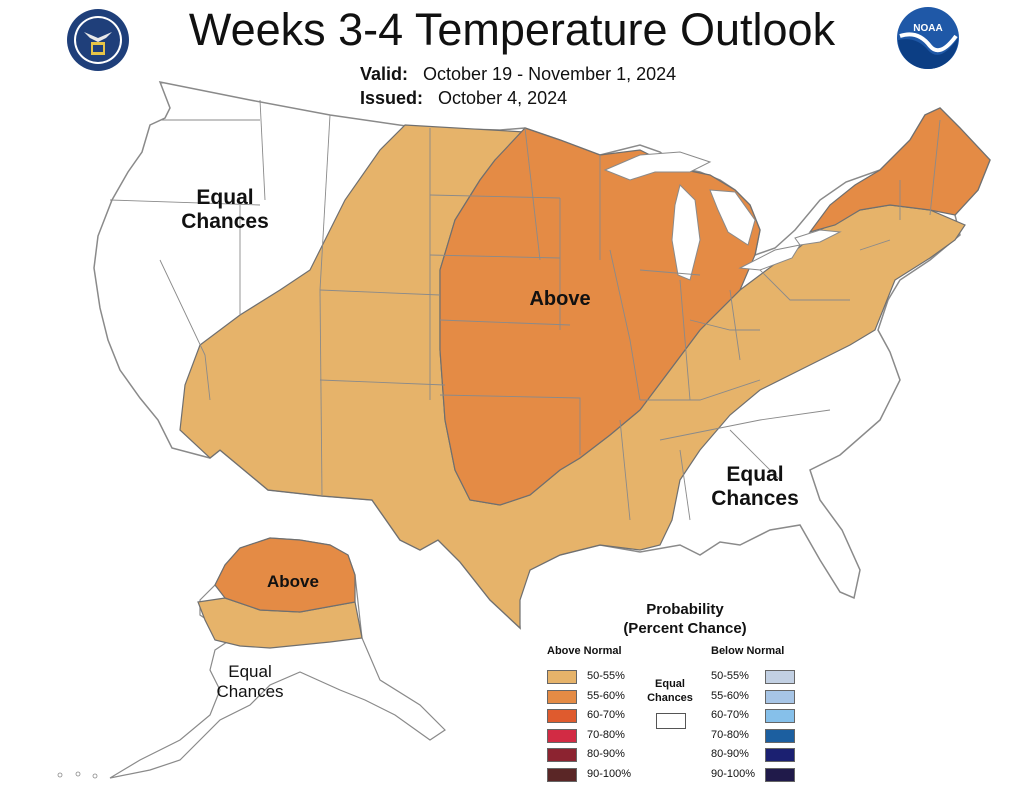  I want to click on legend-above-label: 90-100%, so click(609, 773).